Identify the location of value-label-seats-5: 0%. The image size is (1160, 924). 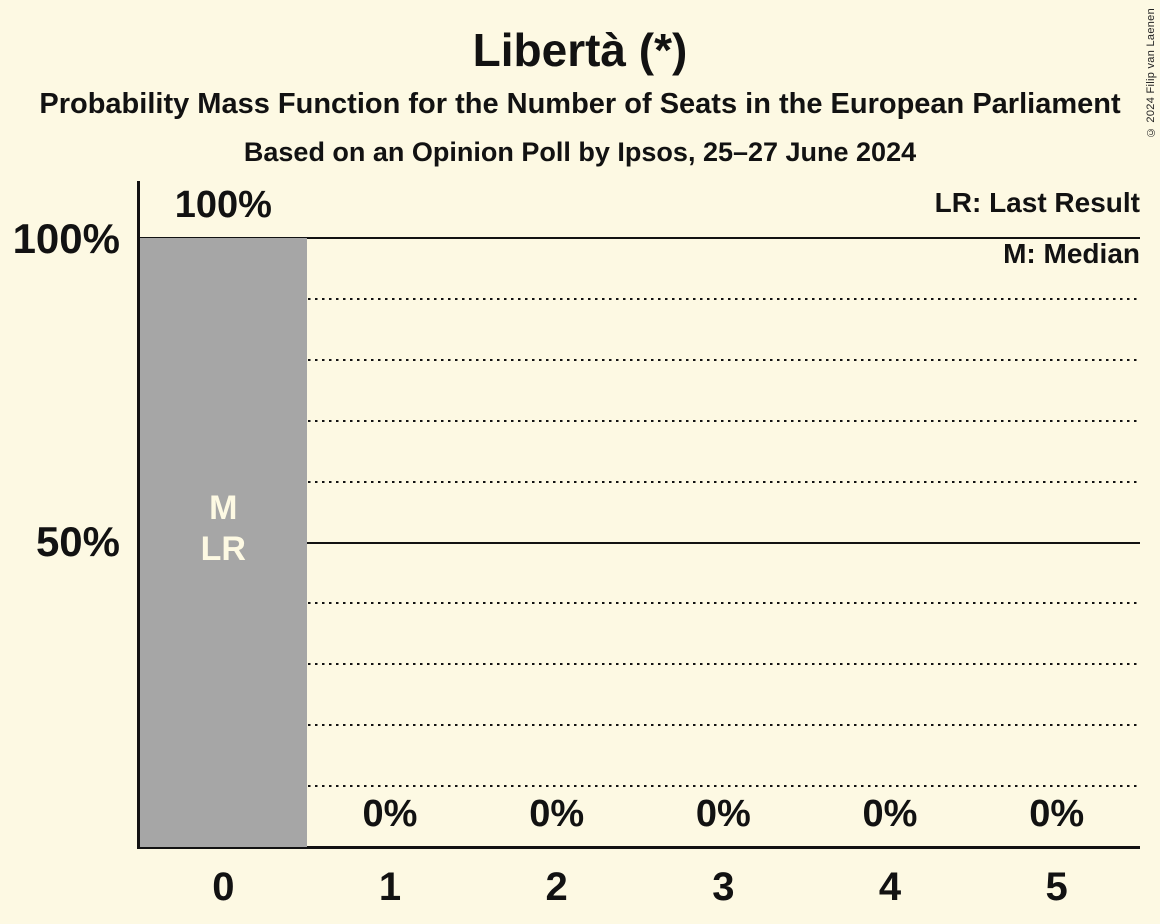
(1057, 814).